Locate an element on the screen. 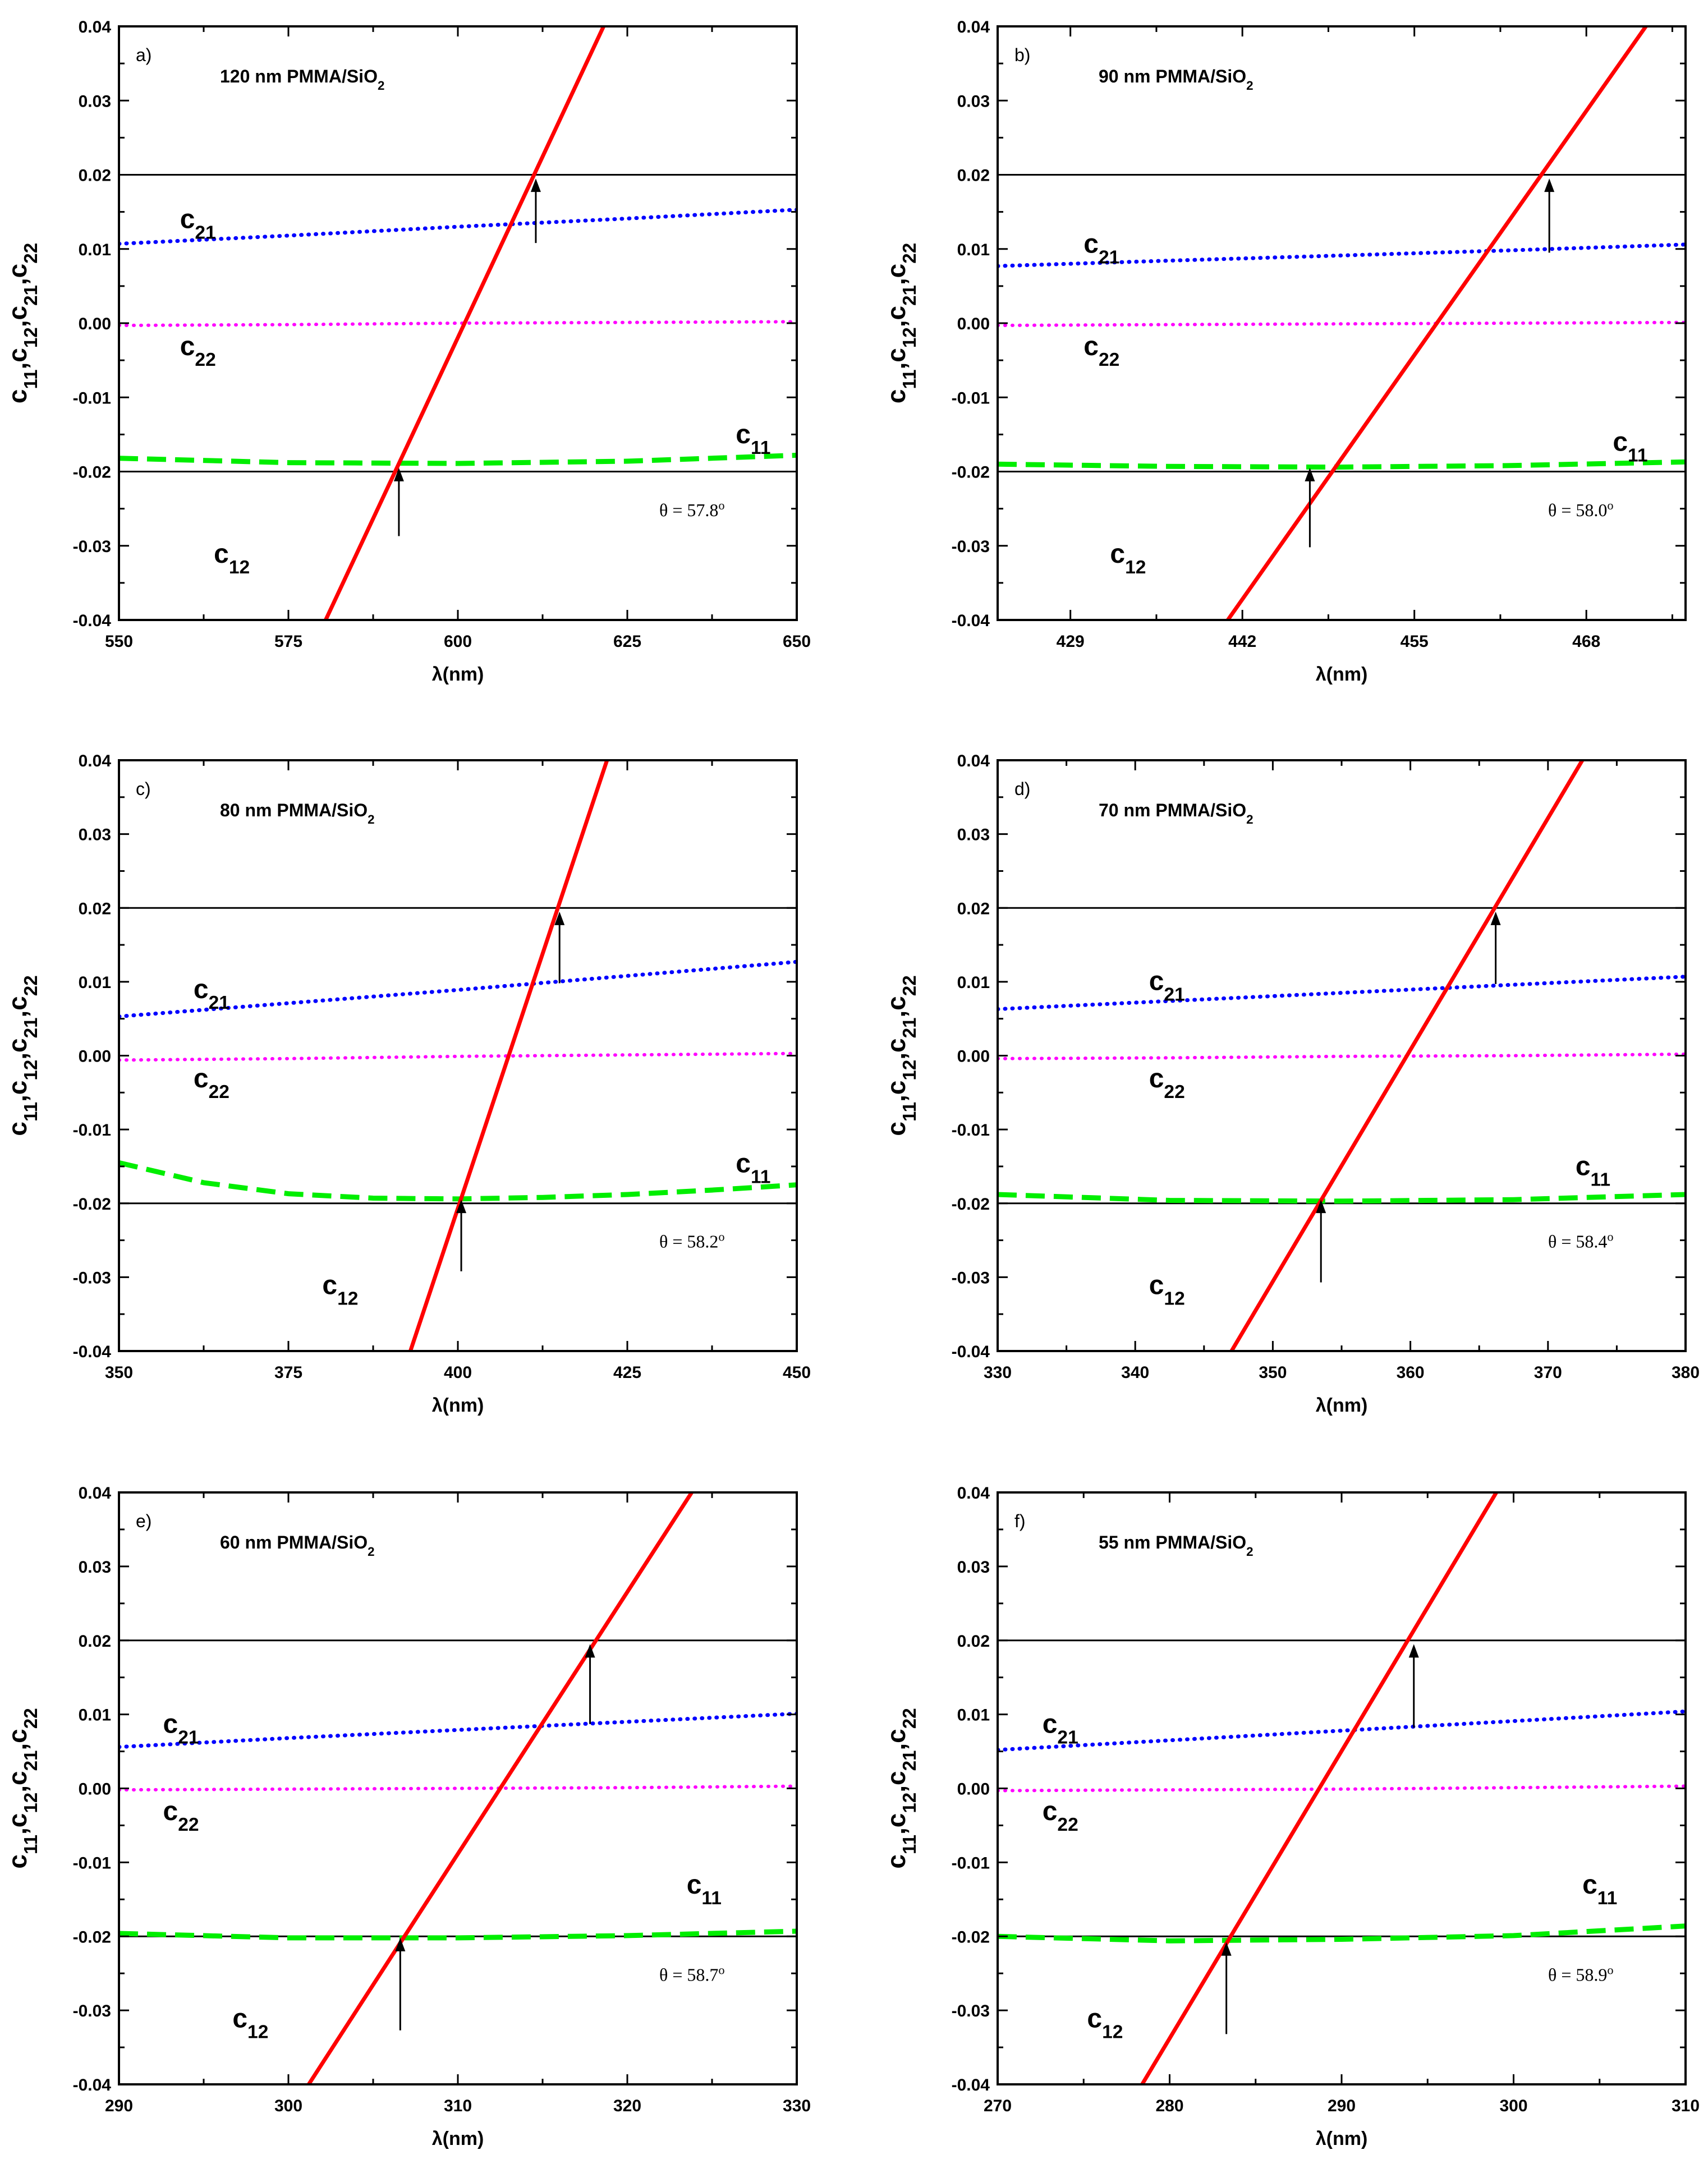 This screenshot has height=2173, width=1708. series-c21-dots is located at coordinates (458, 227).